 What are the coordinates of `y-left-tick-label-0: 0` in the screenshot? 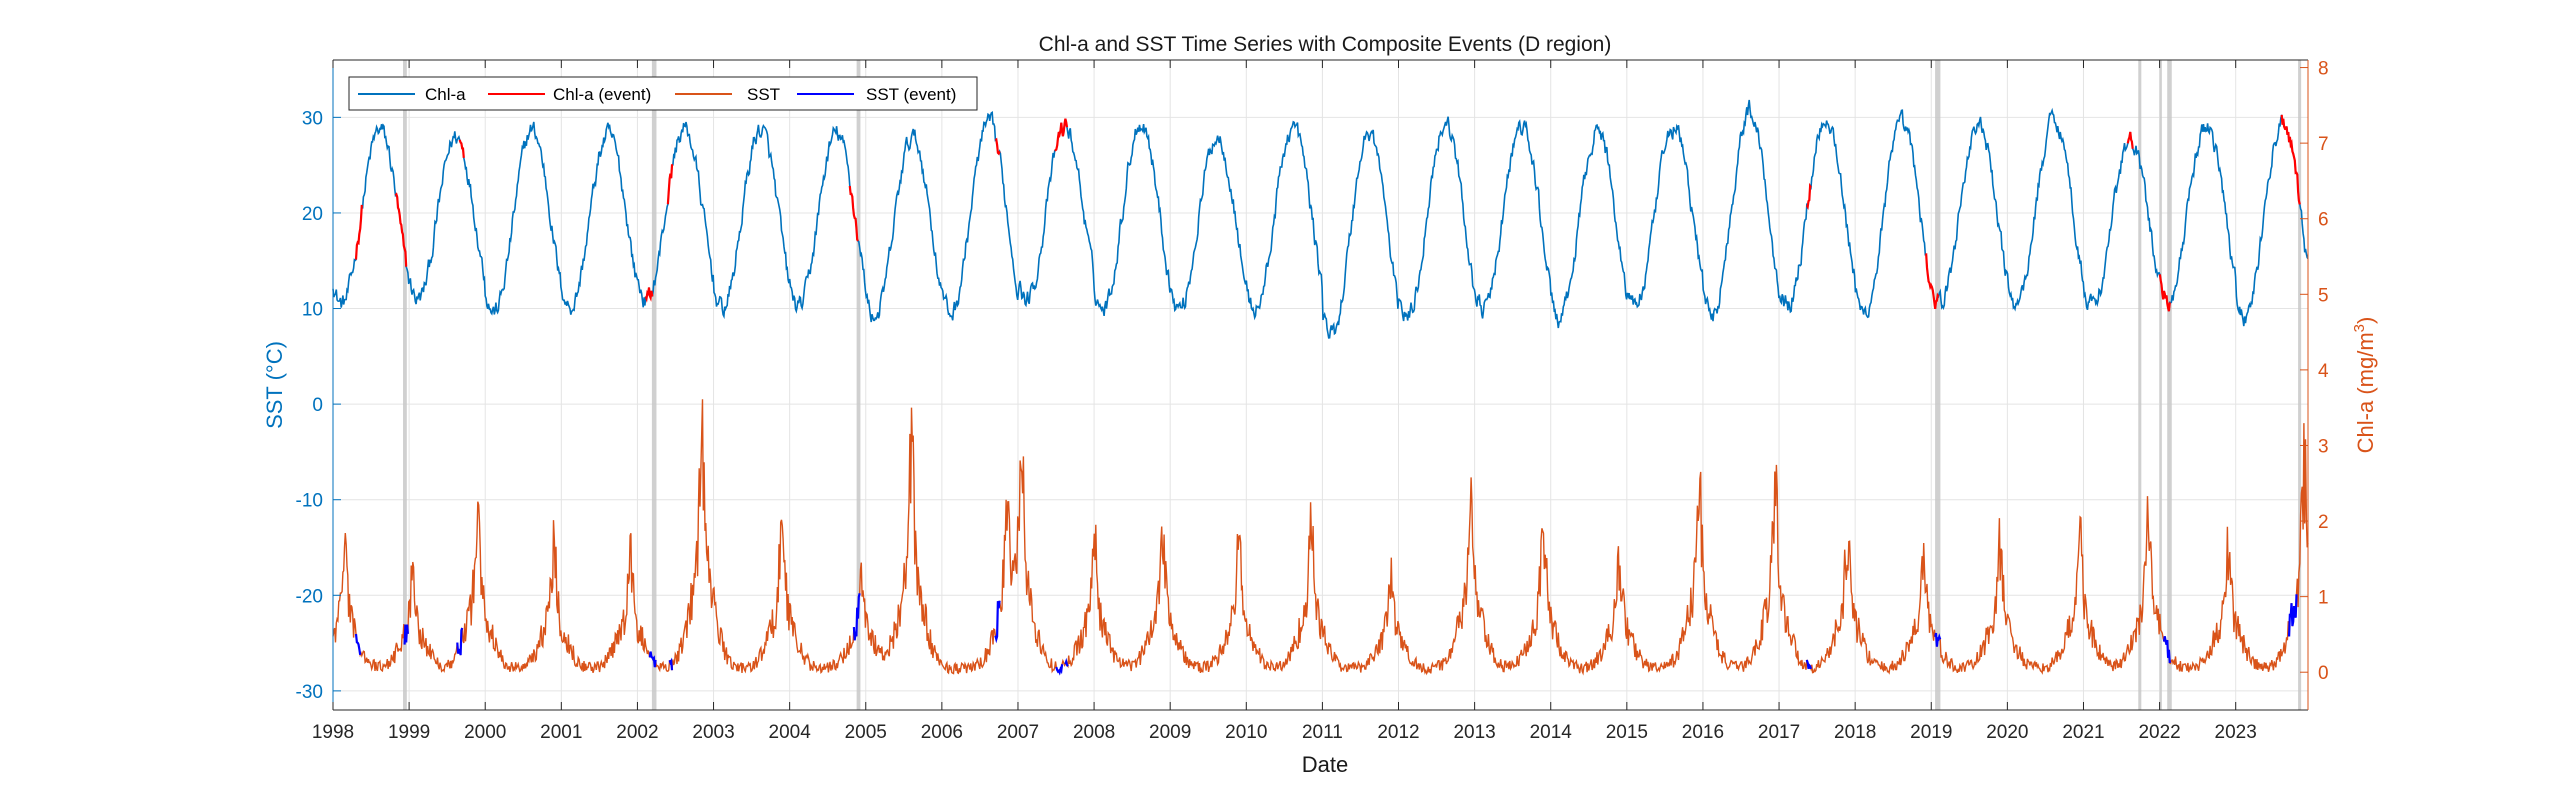 It's located at (317, 405).